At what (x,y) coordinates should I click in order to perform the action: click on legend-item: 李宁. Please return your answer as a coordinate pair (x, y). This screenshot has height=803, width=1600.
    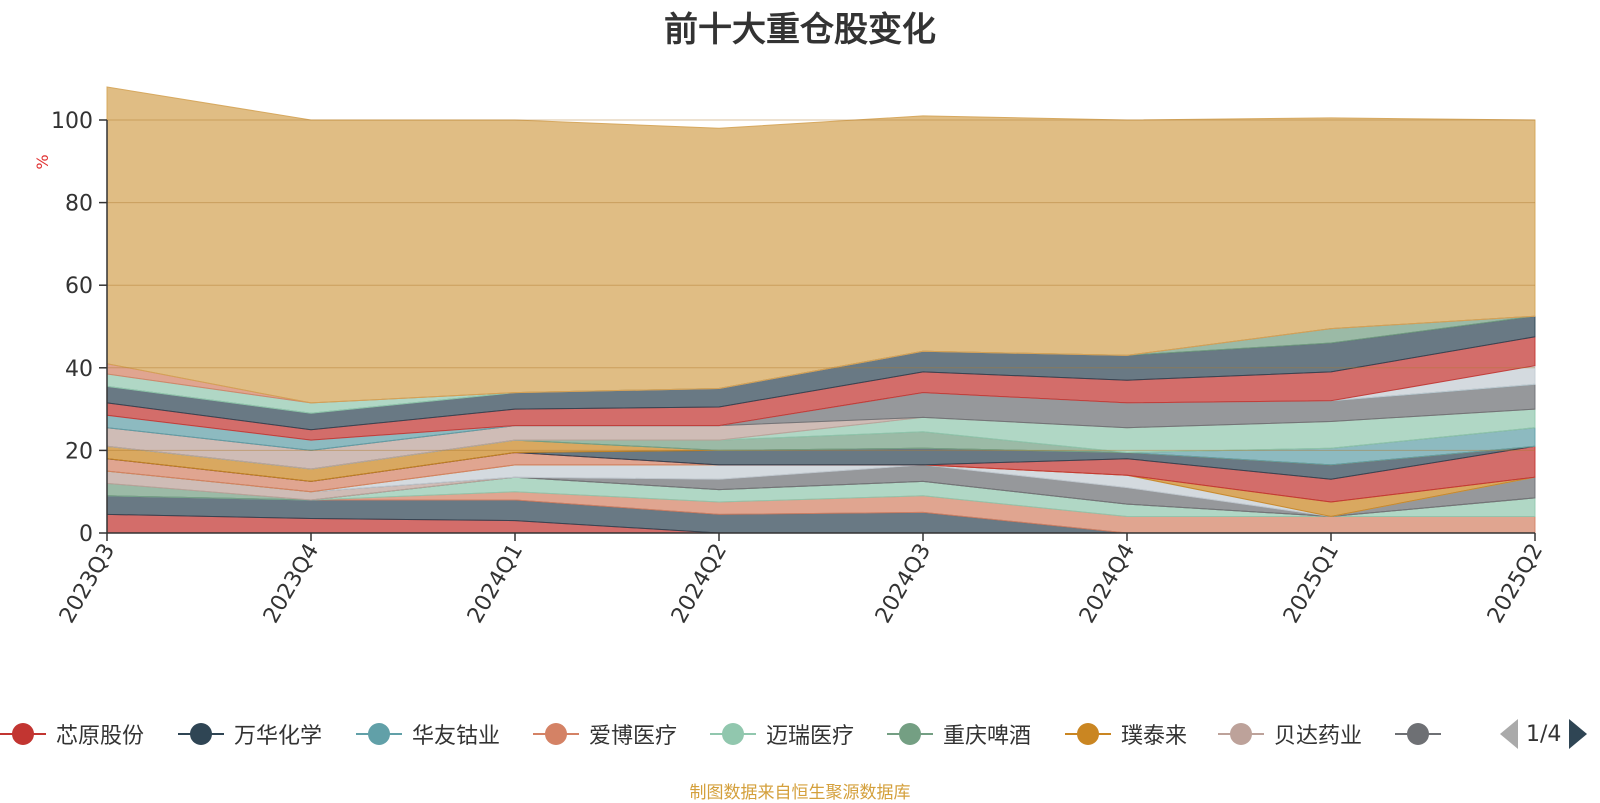
    Looking at the image, I should click on (1422, 734).